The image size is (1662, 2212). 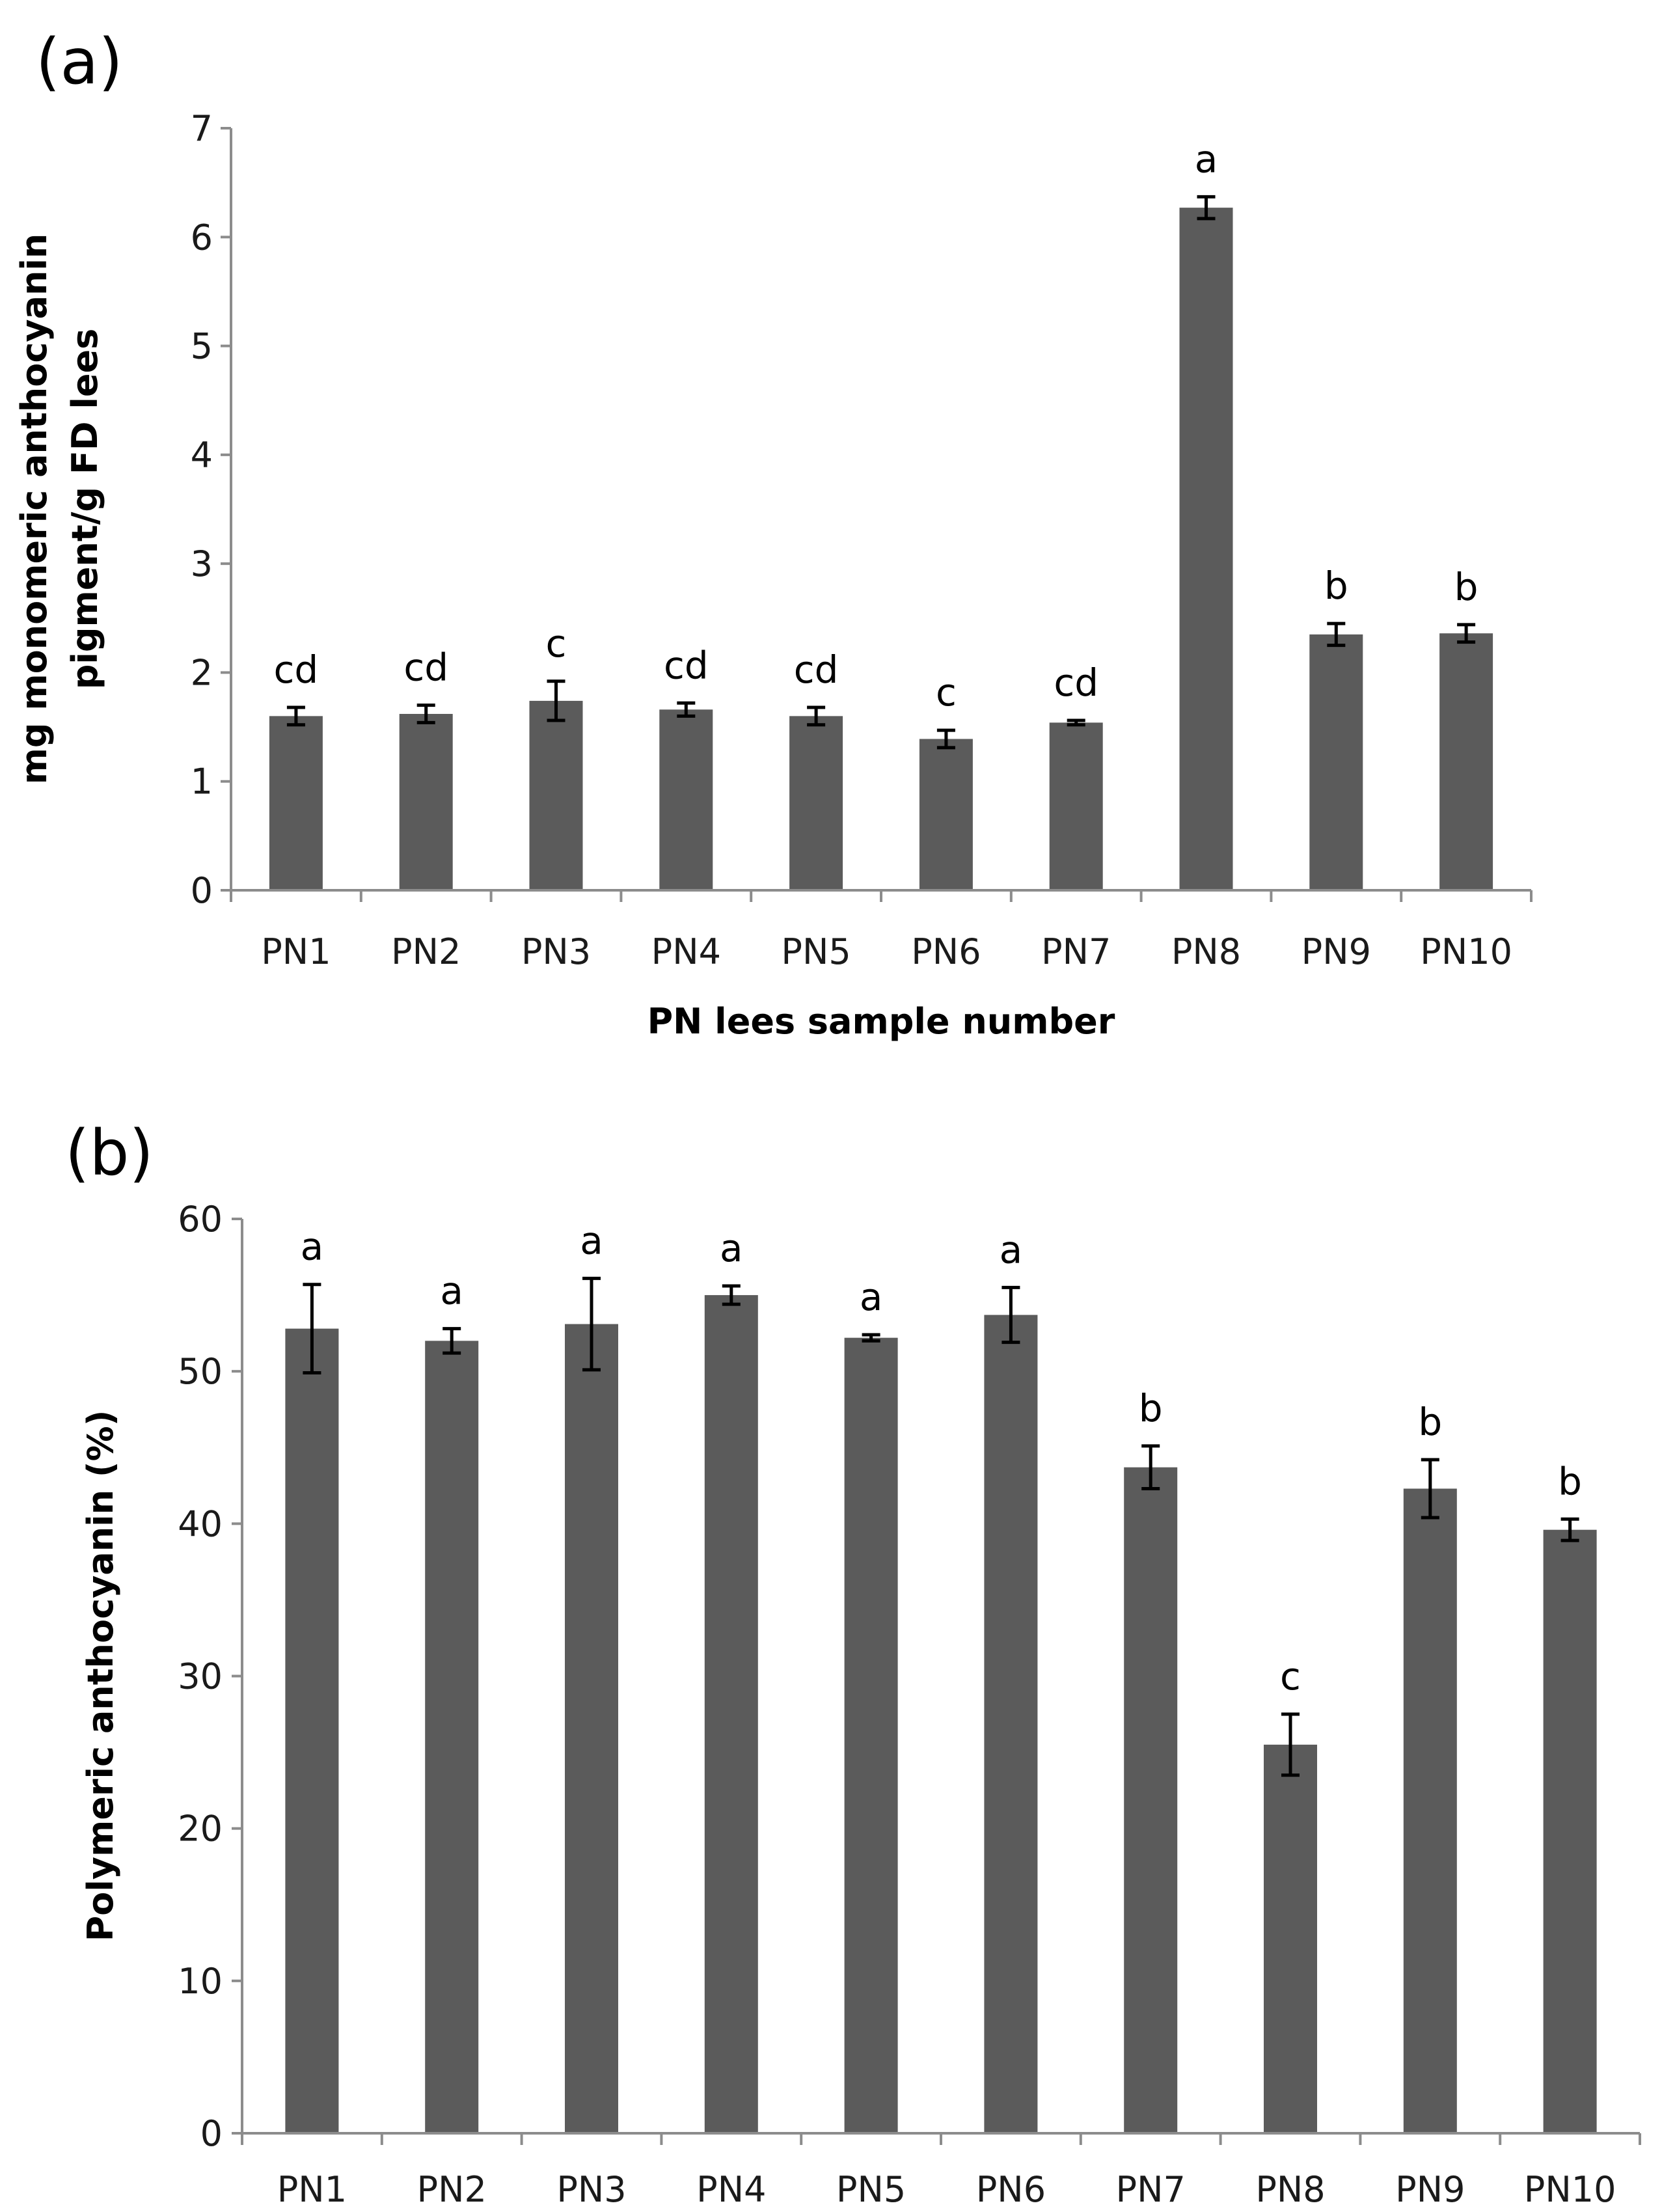 What do you see at coordinates (556, 643) in the screenshot?
I see `significance-letter-pn3: c` at bounding box center [556, 643].